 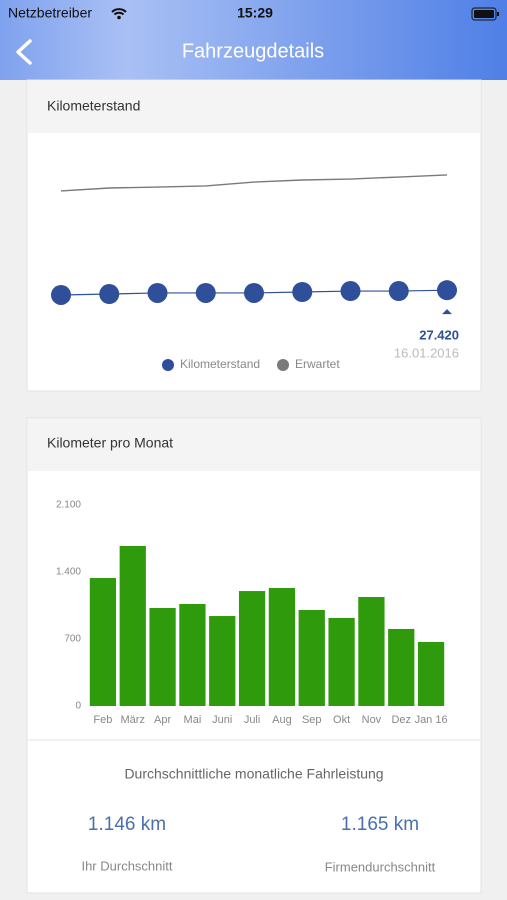 I want to click on nav-bar, so click(x=253, y=40).